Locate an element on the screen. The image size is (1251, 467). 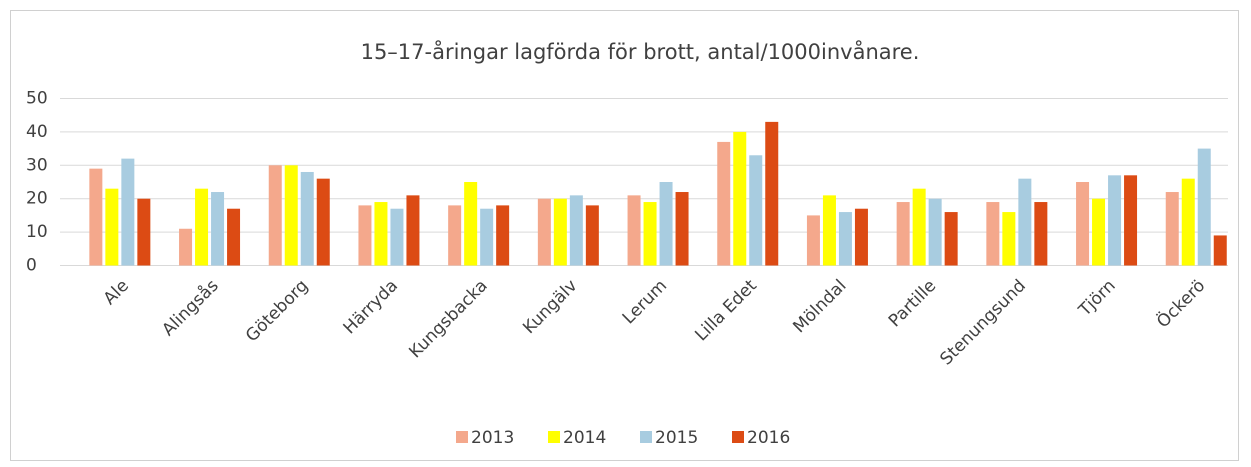
legend-label: 2015 is located at coordinates (676, 438).